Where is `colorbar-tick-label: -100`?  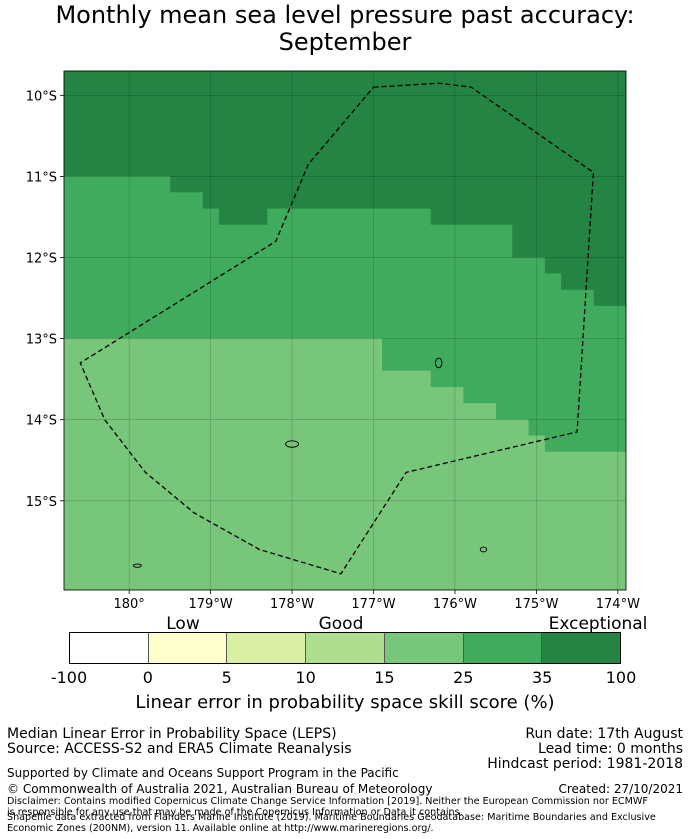
colorbar-tick-label: -100 is located at coordinates (69, 677).